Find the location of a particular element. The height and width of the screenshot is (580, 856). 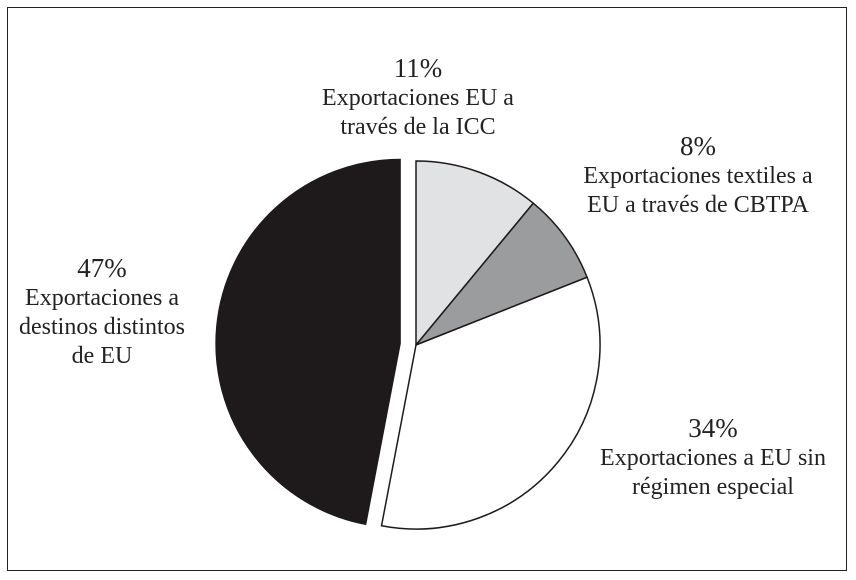

percent-label: 11% is located at coordinates (418, 68).